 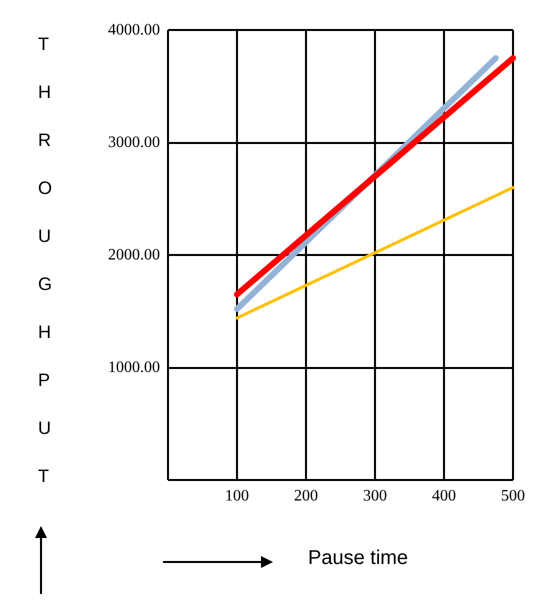 What do you see at coordinates (444, 496) in the screenshot?
I see `x-tick-label: 400` at bounding box center [444, 496].